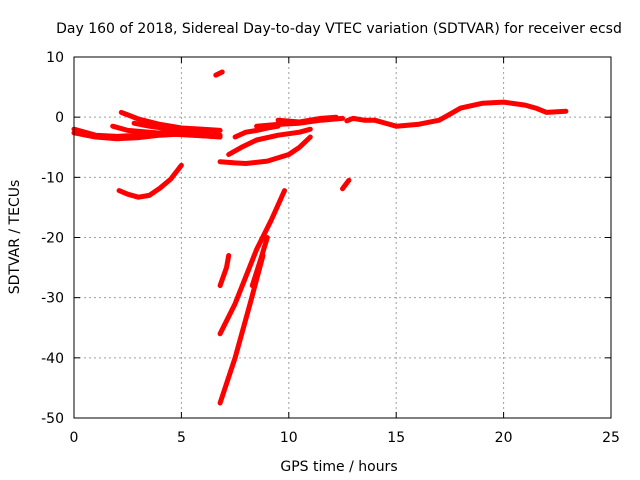  What do you see at coordinates (59, 118) in the screenshot?
I see `y-tick-label: 0` at bounding box center [59, 118].